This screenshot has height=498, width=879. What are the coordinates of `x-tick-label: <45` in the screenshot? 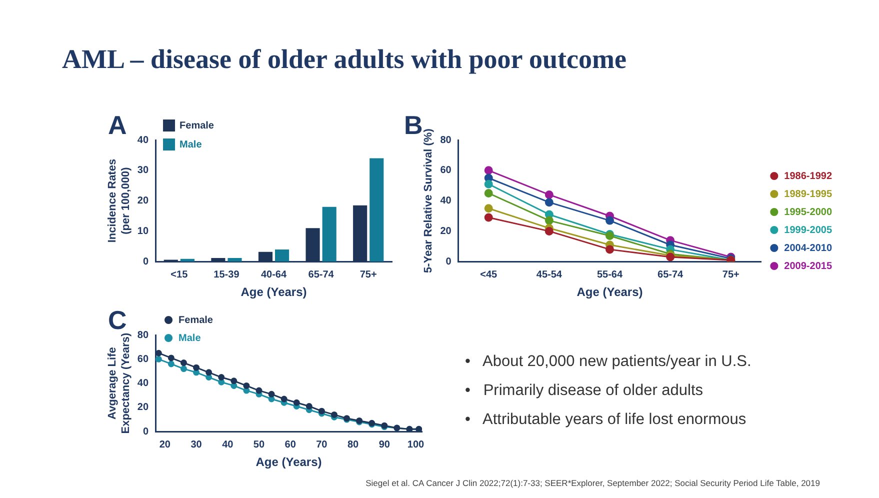 It's located at (489, 274).